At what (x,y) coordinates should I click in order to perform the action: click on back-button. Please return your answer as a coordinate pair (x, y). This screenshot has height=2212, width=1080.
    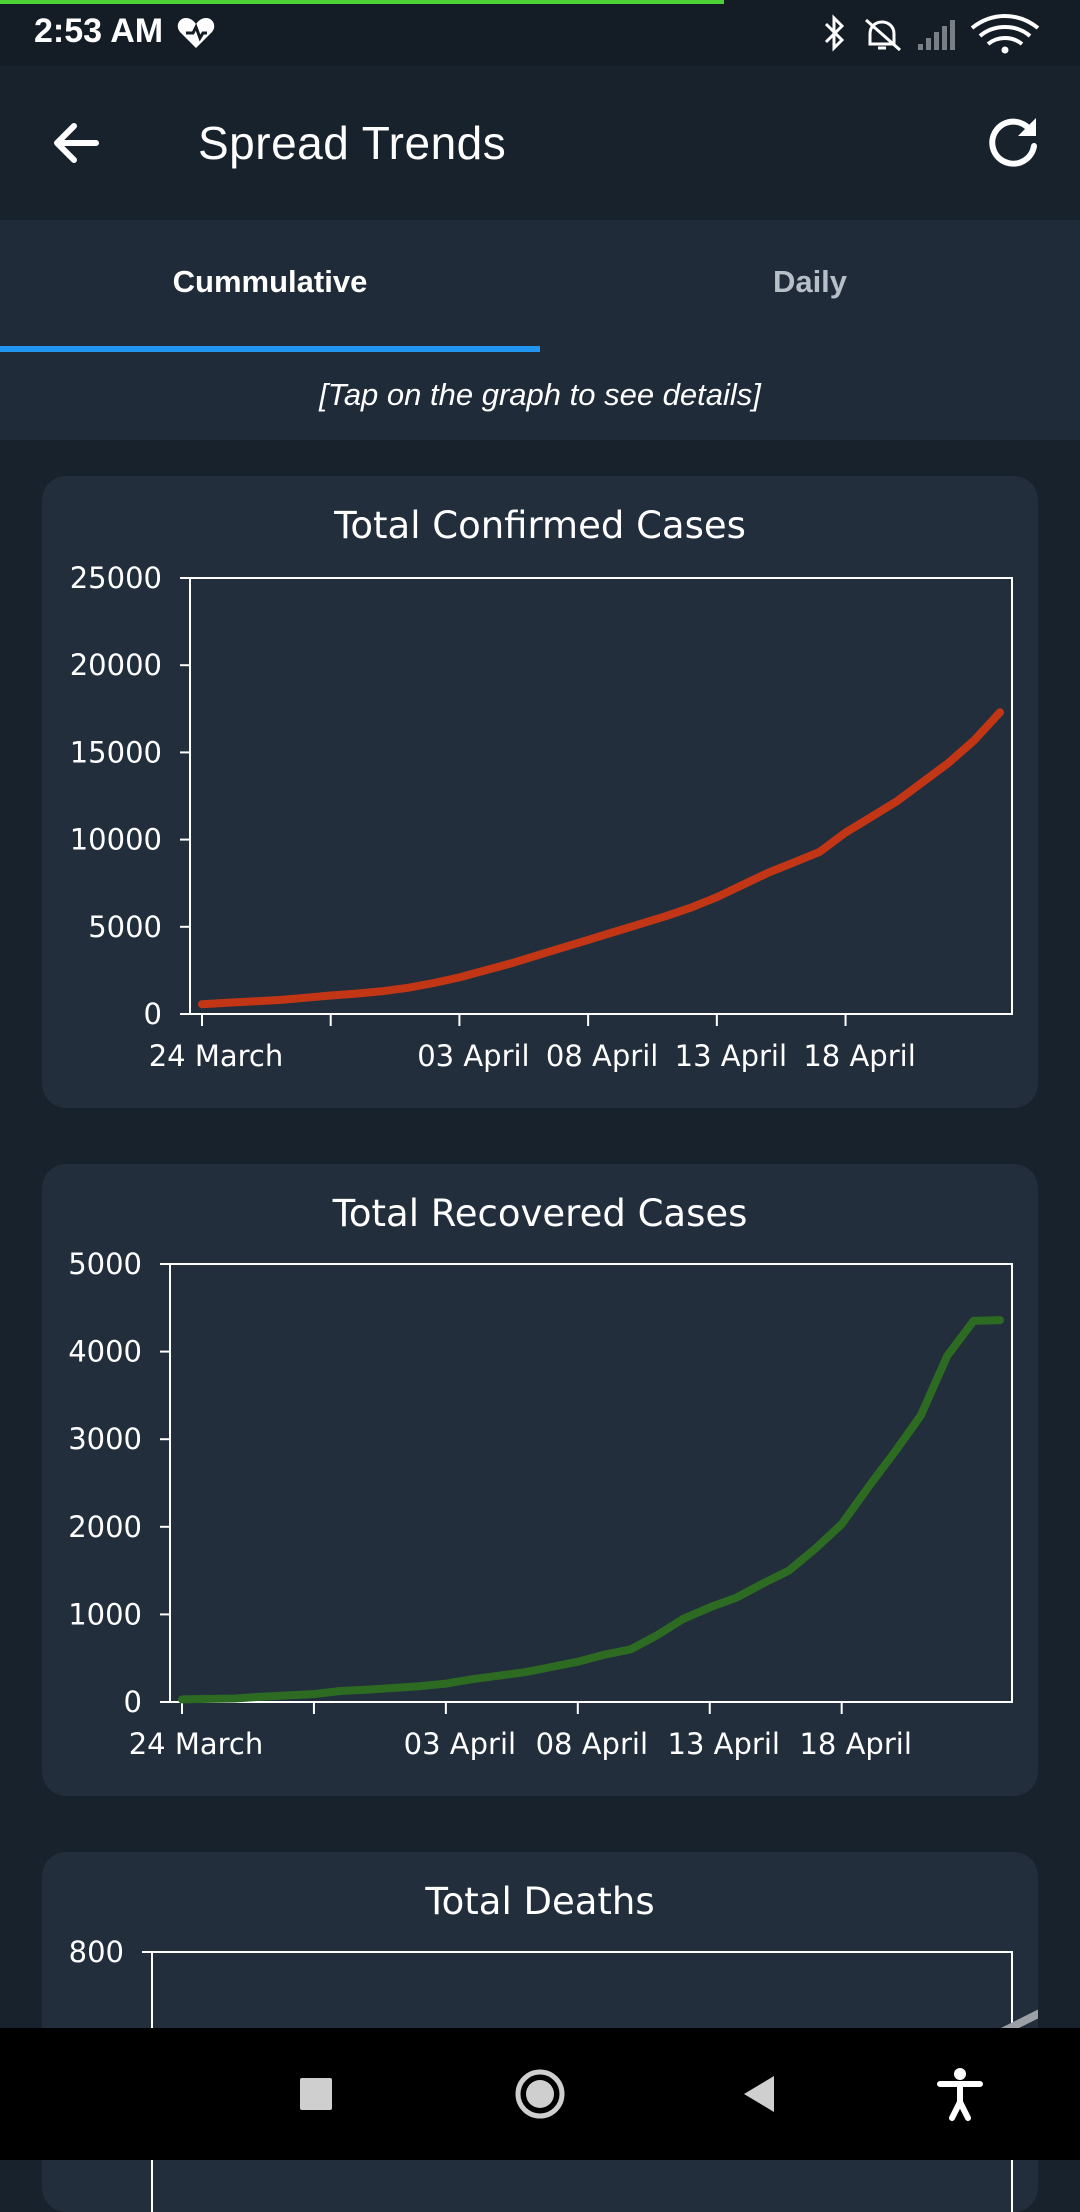
    Looking at the image, I should click on (77, 143).